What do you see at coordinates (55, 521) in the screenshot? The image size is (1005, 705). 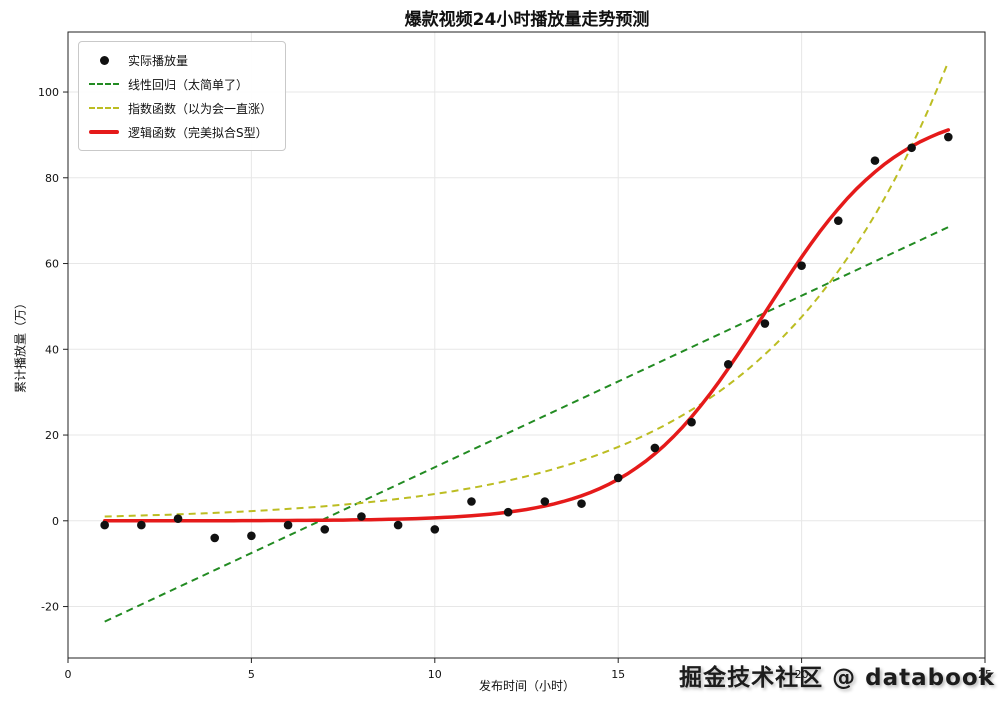 I see `y-tick-label: 0` at bounding box center [55, 521].